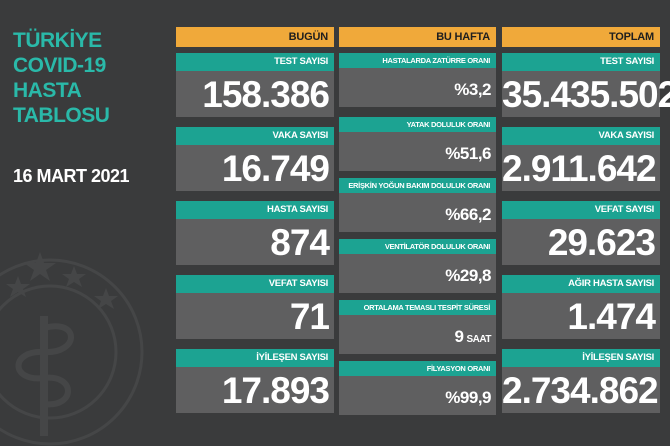 The width and height of the screenshot is (670, 446). I want to click on week-bed-card: YATAK DOLULUK ORANI %51,6, so click(417, 144).